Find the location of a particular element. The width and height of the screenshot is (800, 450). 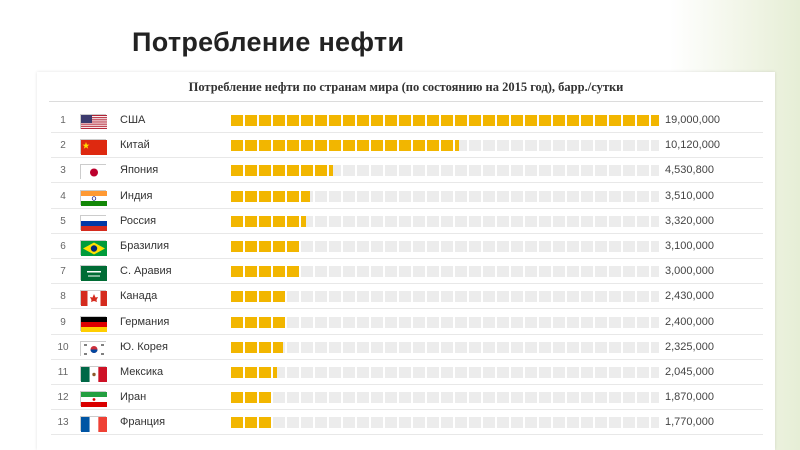

table-row: 11 Мексика 2,045,000 is located at coordinates (407, 373).